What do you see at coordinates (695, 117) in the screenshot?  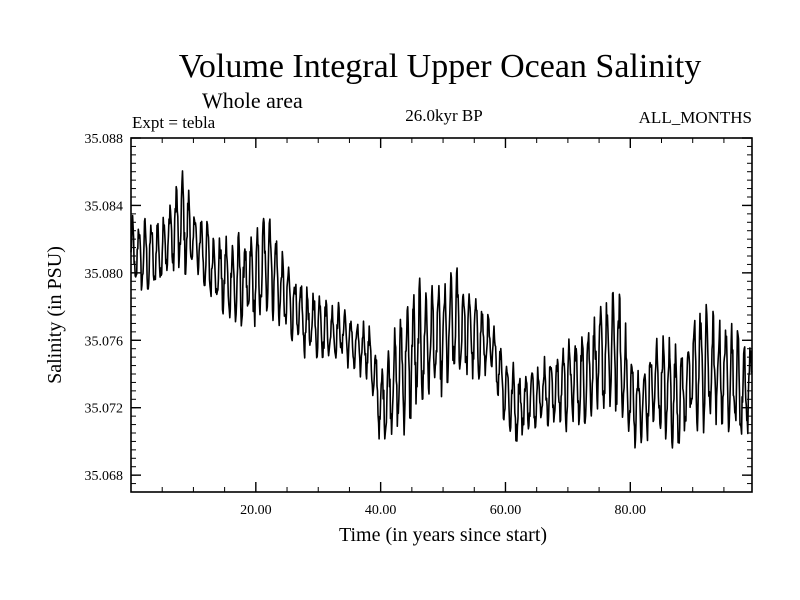 I see `months-label: ALL_MONTHS` at bounding box center [695, 117].